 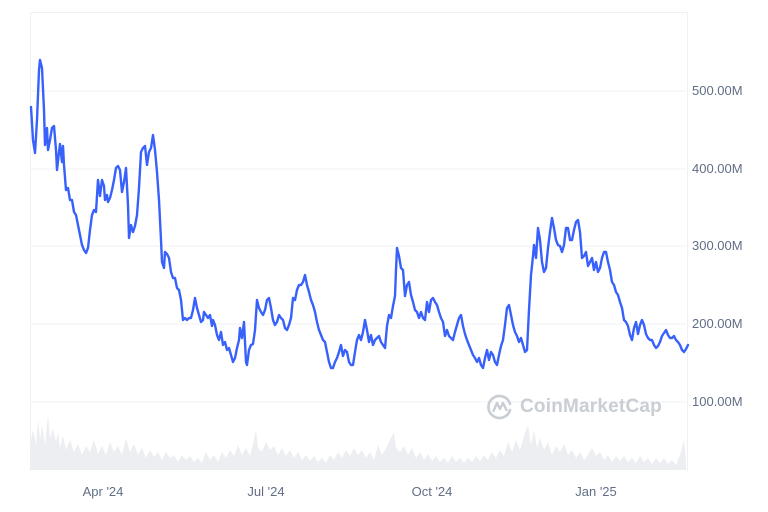 What do you see at coordinates (596, 491) in the screenshot?
I see `x-tick-jan-25: Jan '25` at bounding box center [596, 491].